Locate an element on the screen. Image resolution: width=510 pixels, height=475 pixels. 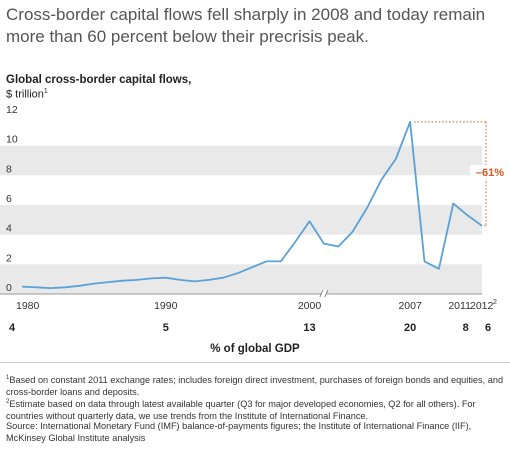
footnote-1-mark: 1 is located at coordinates (8, 378).